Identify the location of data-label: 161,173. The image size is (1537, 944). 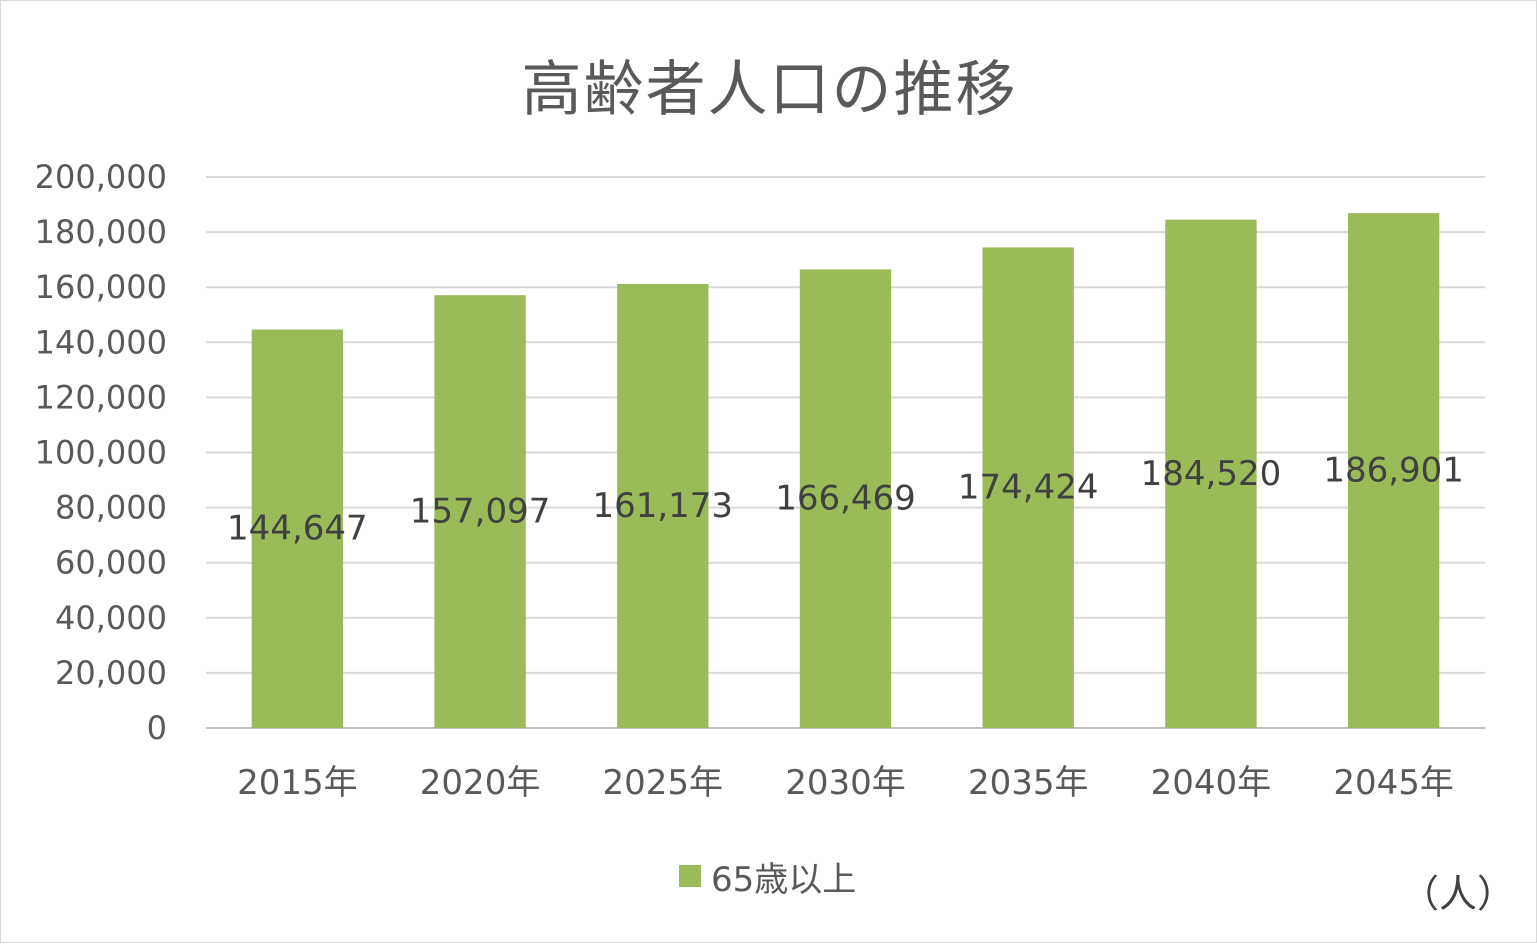
(662, 506).